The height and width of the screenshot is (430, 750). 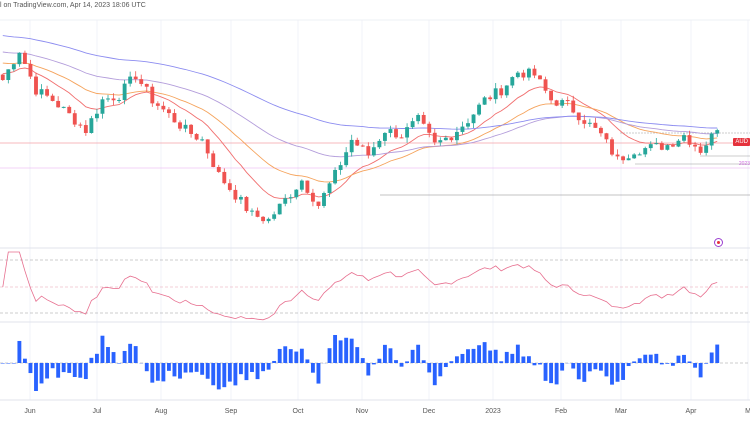 I want to click on x-tick-label: Mar, so click(x=621, y=411).